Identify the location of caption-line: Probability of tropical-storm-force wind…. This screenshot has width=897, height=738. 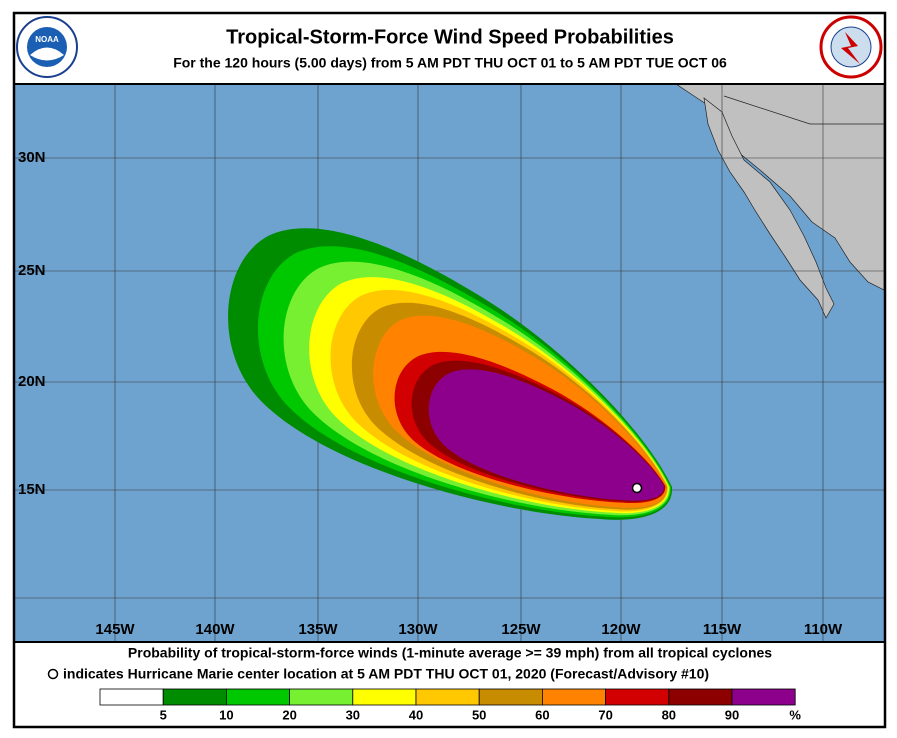
(450, 653).